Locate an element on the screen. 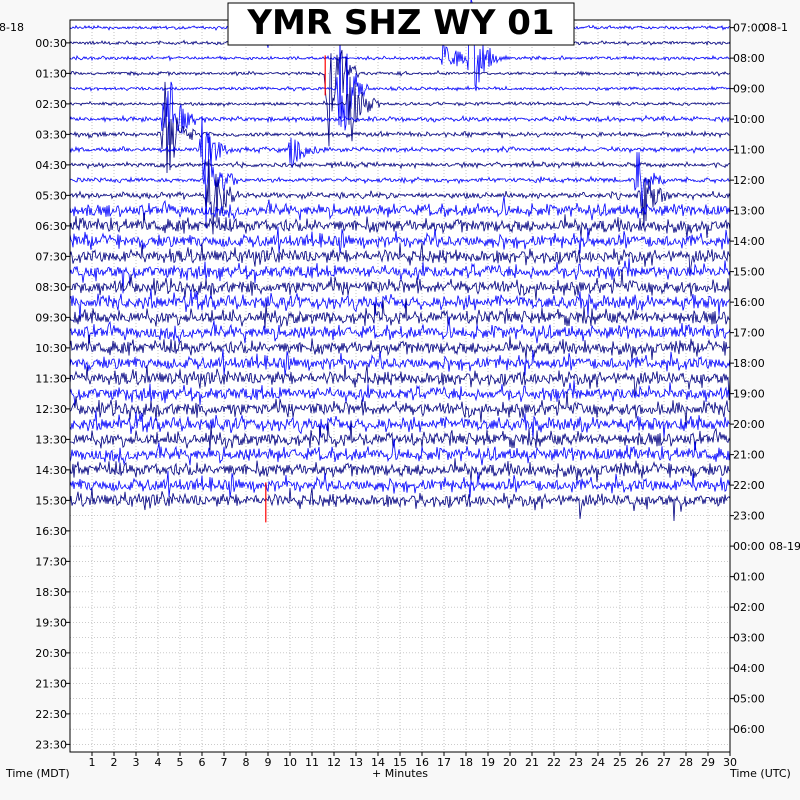 This screenshot has height=800, width=800. x-tick-label: 7 is located at coordinates (224, 762).